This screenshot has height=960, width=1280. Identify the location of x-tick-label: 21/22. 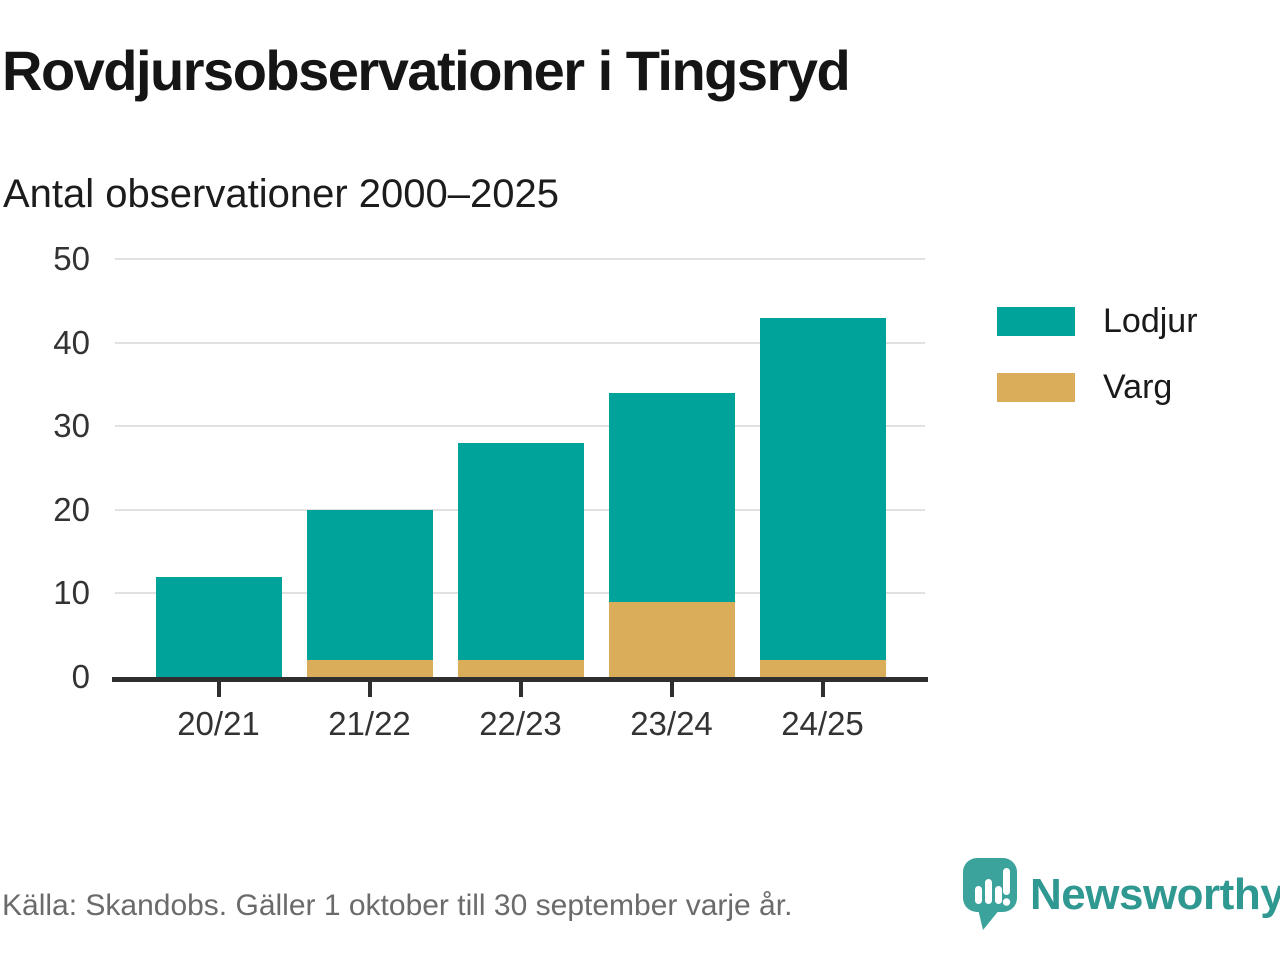
(369, 723).